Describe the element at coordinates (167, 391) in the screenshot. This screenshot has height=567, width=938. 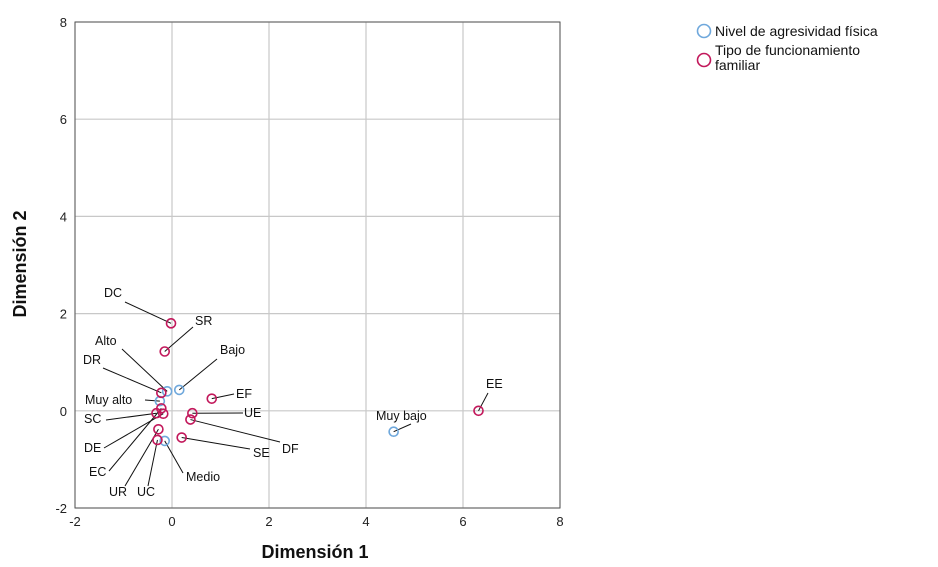
I see `point-alto-marker` at that location.